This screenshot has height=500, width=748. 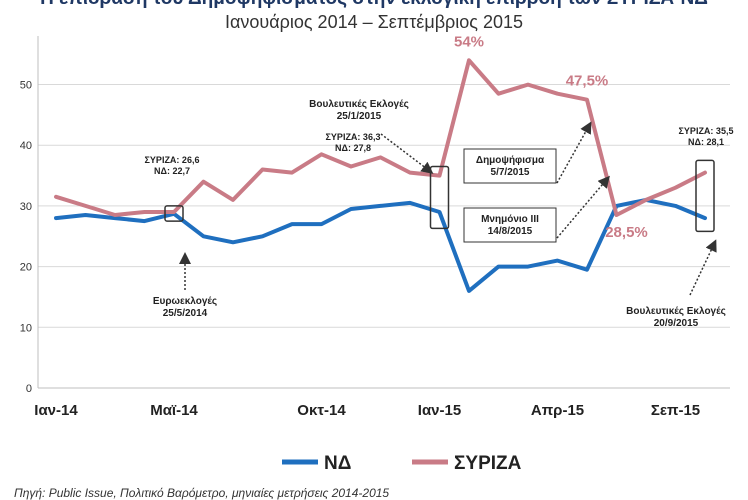 I want to click on referendum-label-box, so click(x=510, y=166).